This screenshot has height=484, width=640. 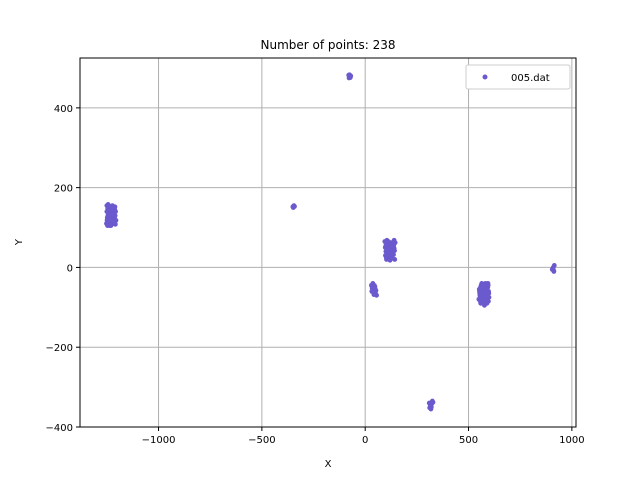 What do you see at coordinates (485, 77) in the screenshot?
I see `legend-marker` at bounding box center [485, 77].